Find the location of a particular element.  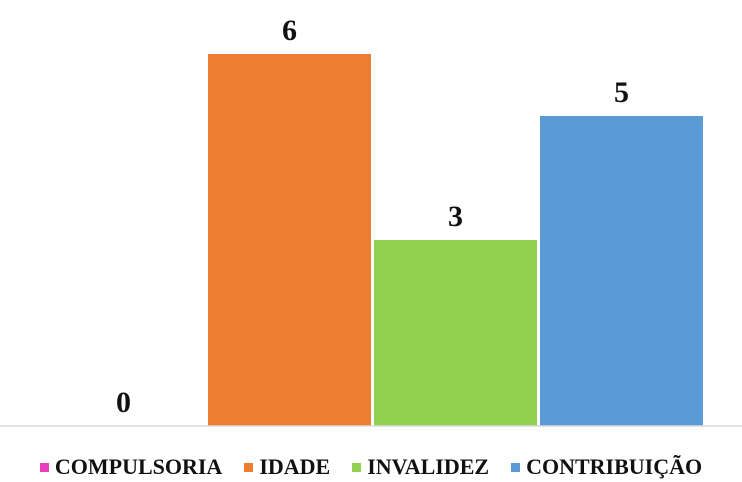

legend-item-idade: IDADE is located at coordinates (287, 467).